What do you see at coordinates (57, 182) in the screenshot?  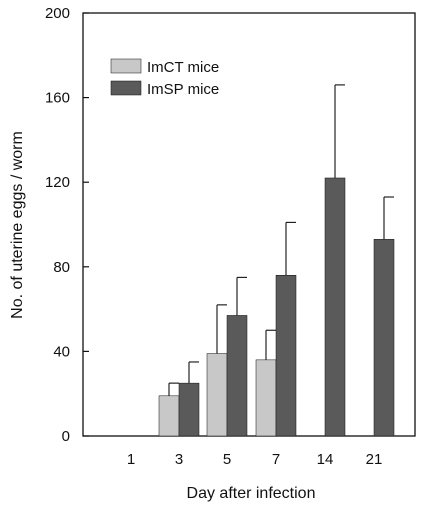 I see `y-tick-label: 120` at bounding box center [57, 182].